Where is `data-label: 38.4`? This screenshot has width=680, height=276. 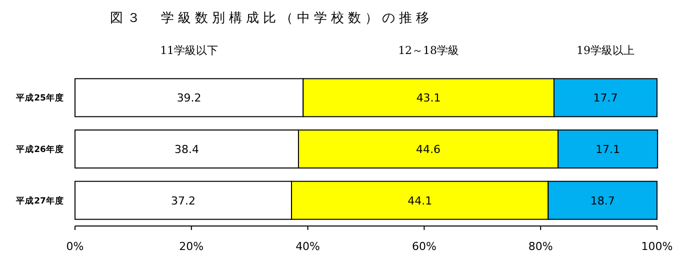
data-label: 38.4 is located at coordinates (186, 149).